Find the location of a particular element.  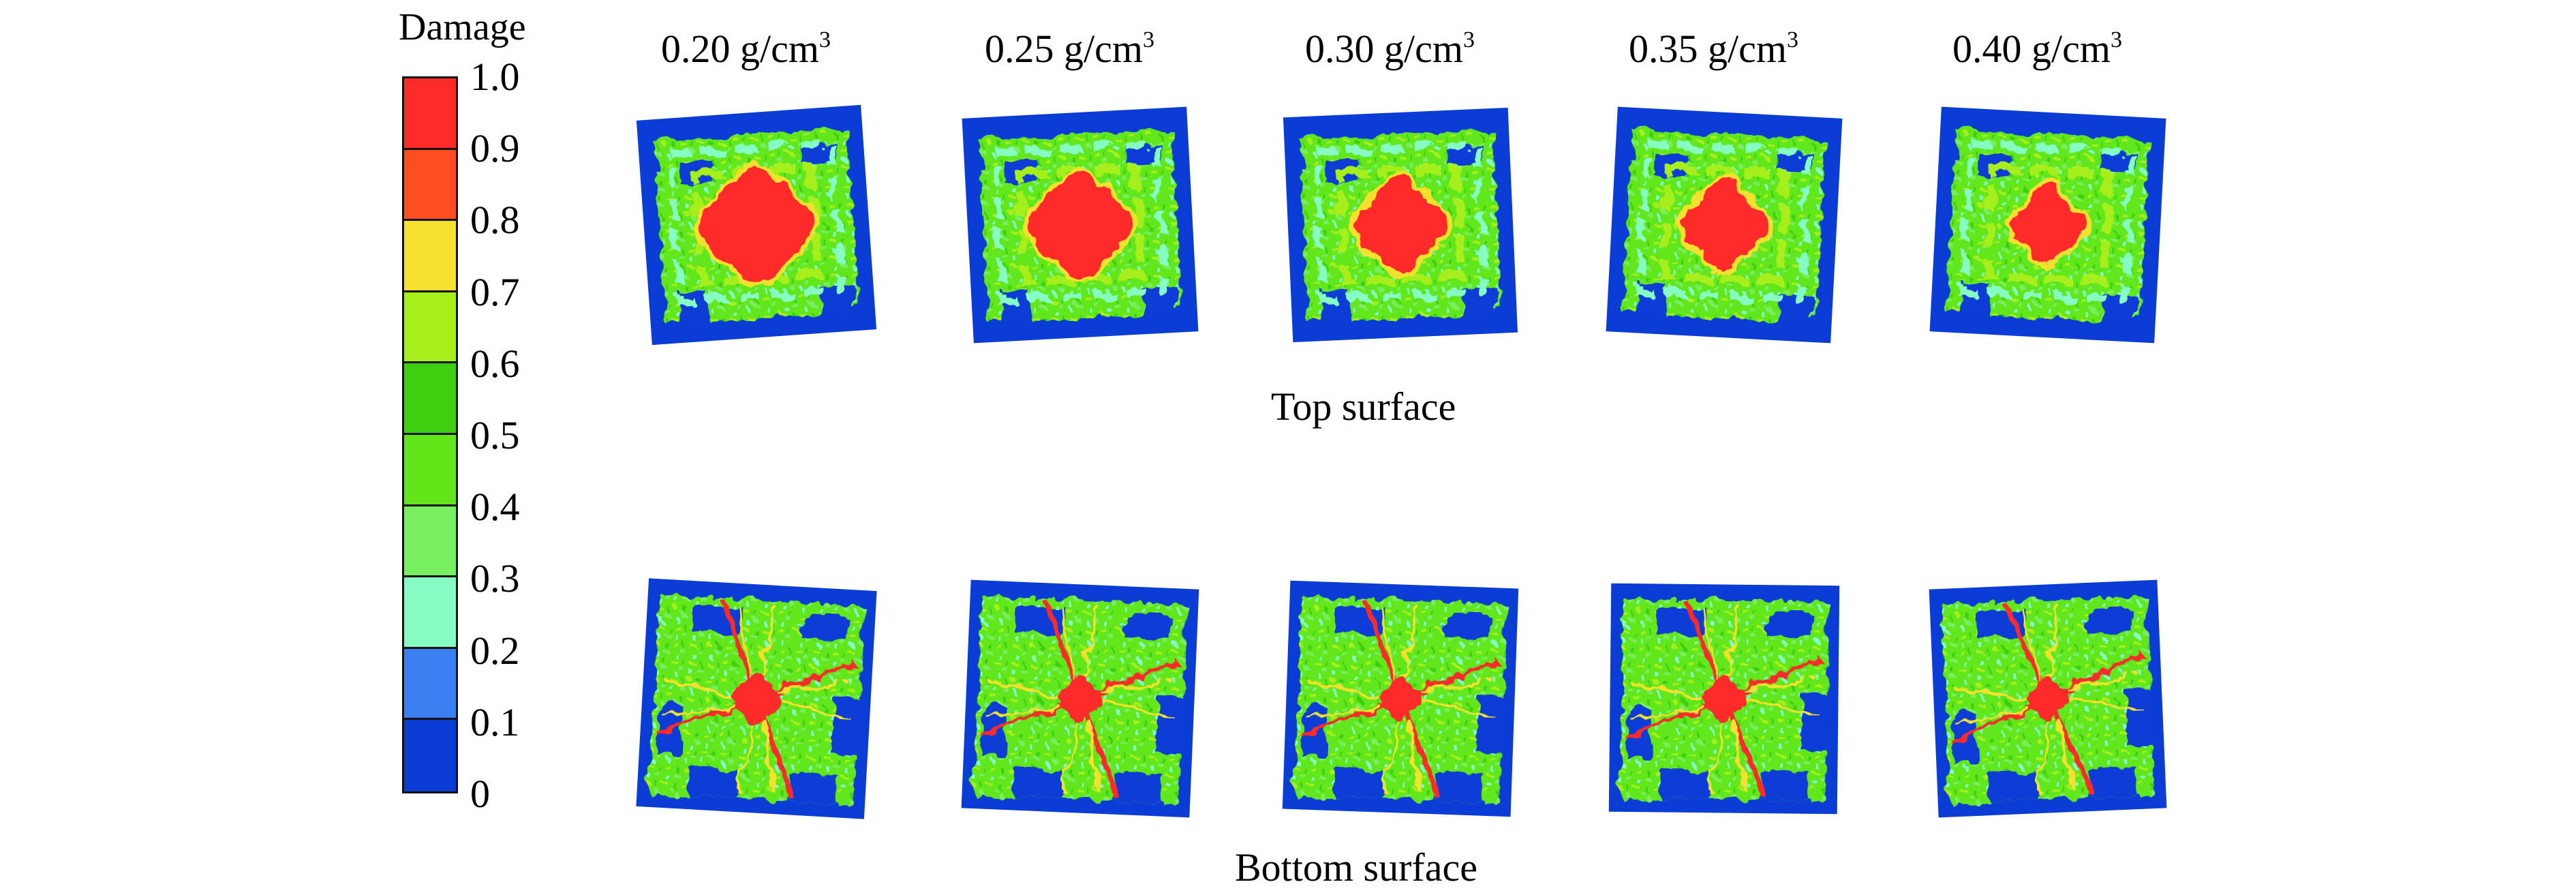

legend-tick: 0.9 is located at coordinates (495, 149).